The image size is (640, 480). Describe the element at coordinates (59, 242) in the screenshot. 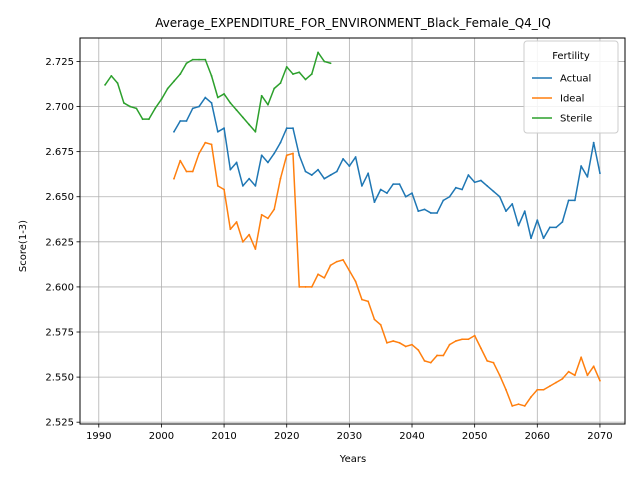

I see `y-tick-label: 2.625` at that location.